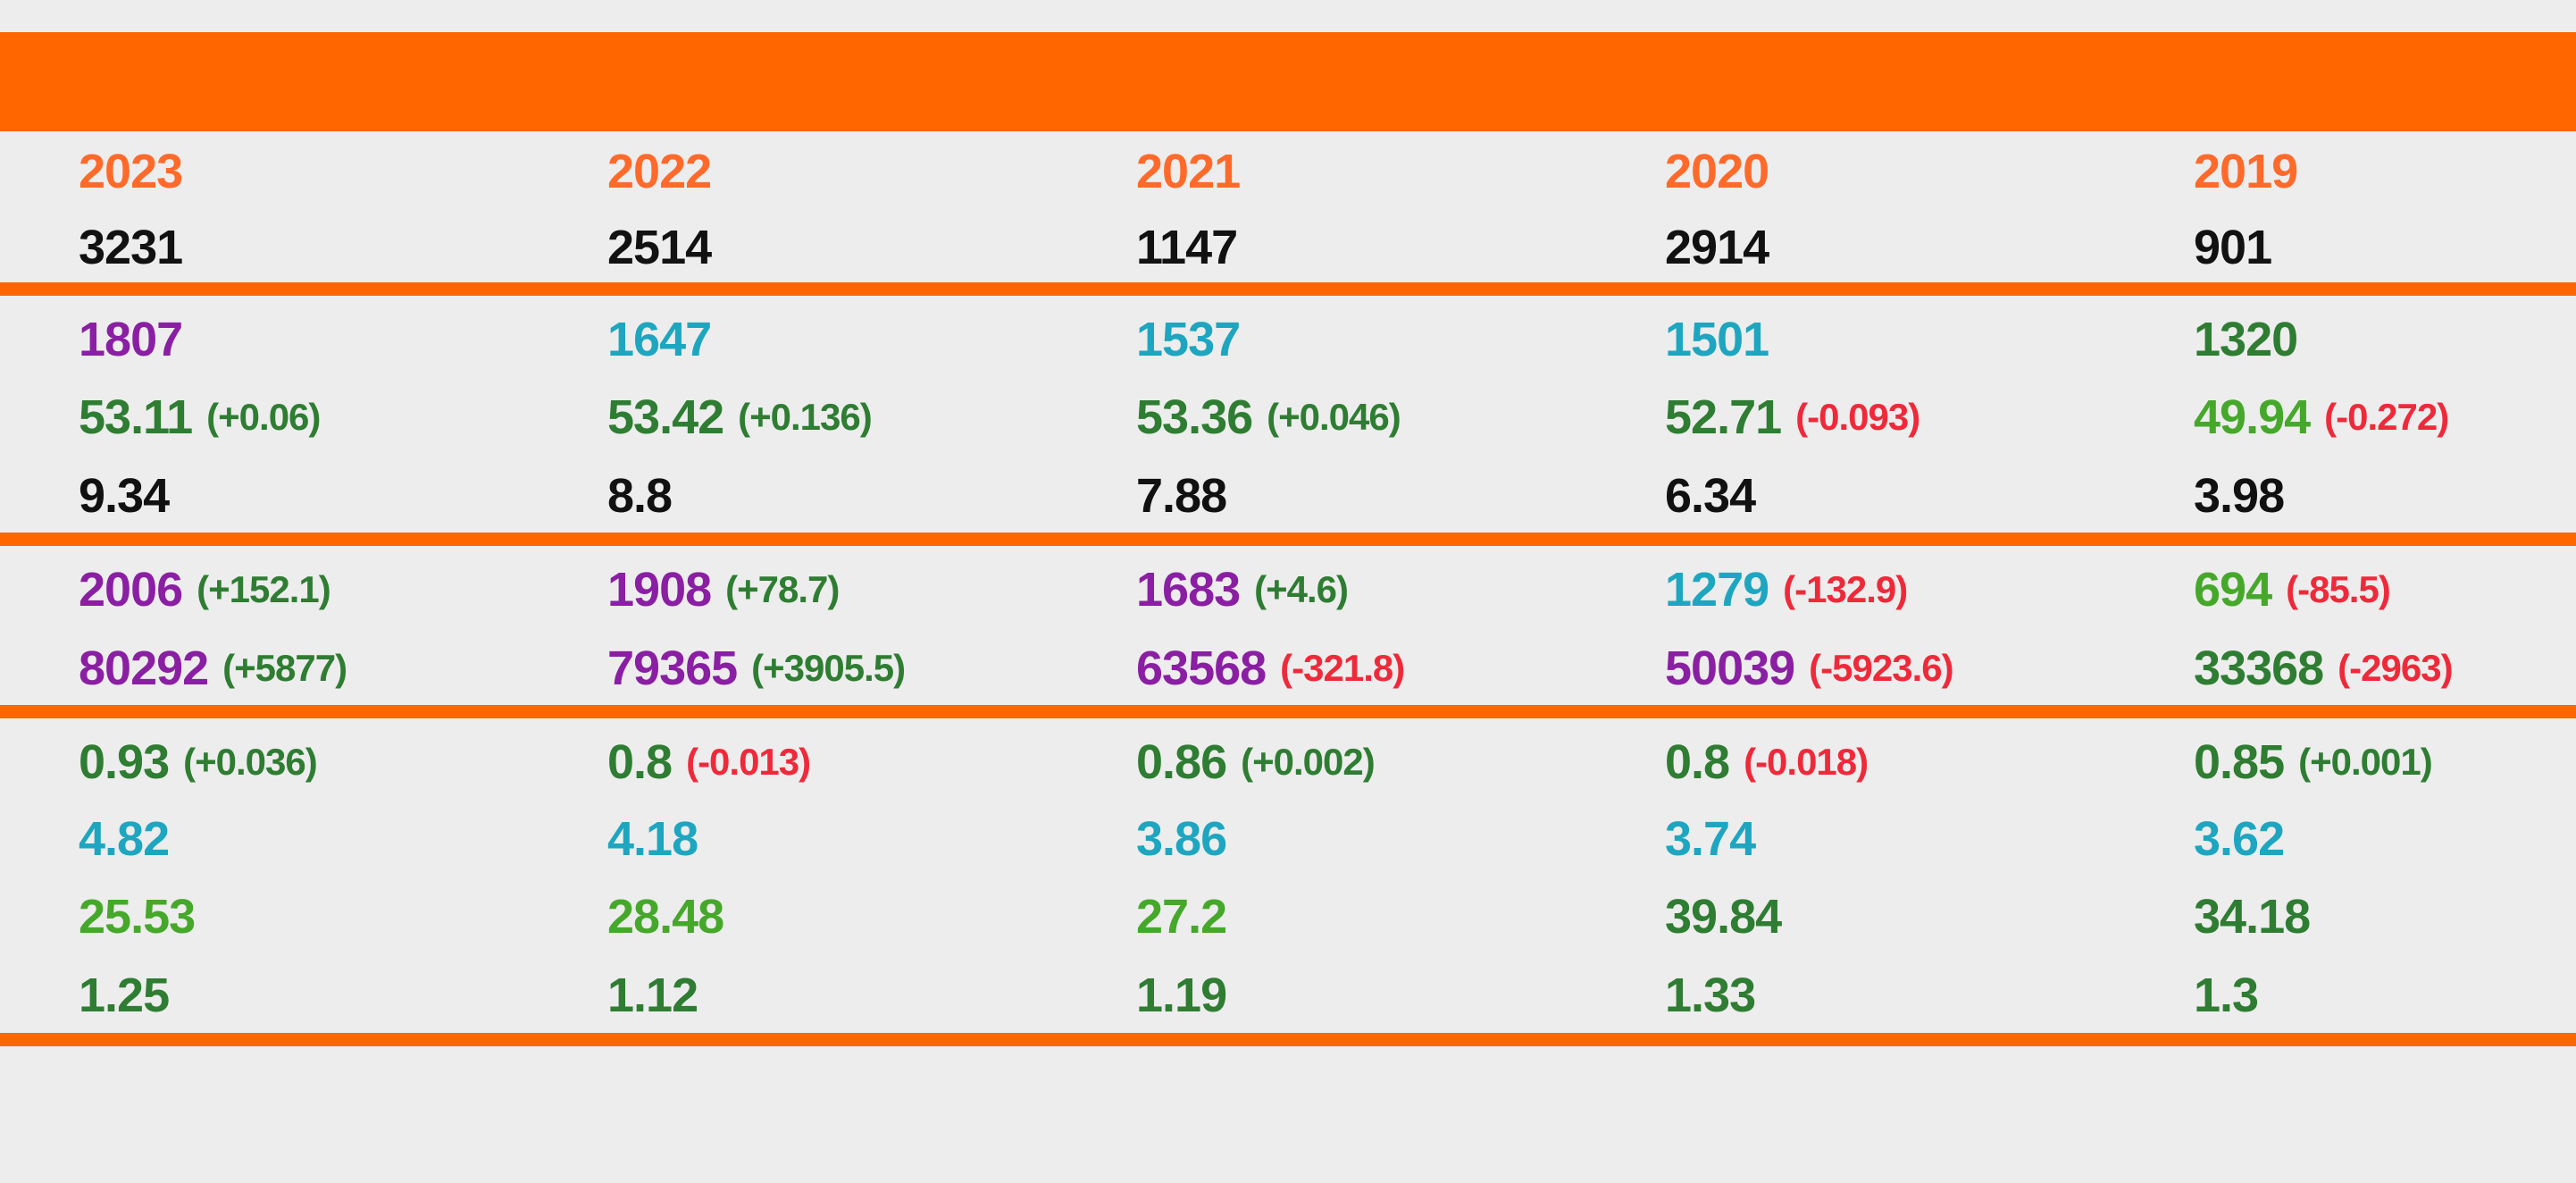 The height and width of the screenshot is (1183, 2576). I want to click on year-label: 2021, so click(1188, 171).